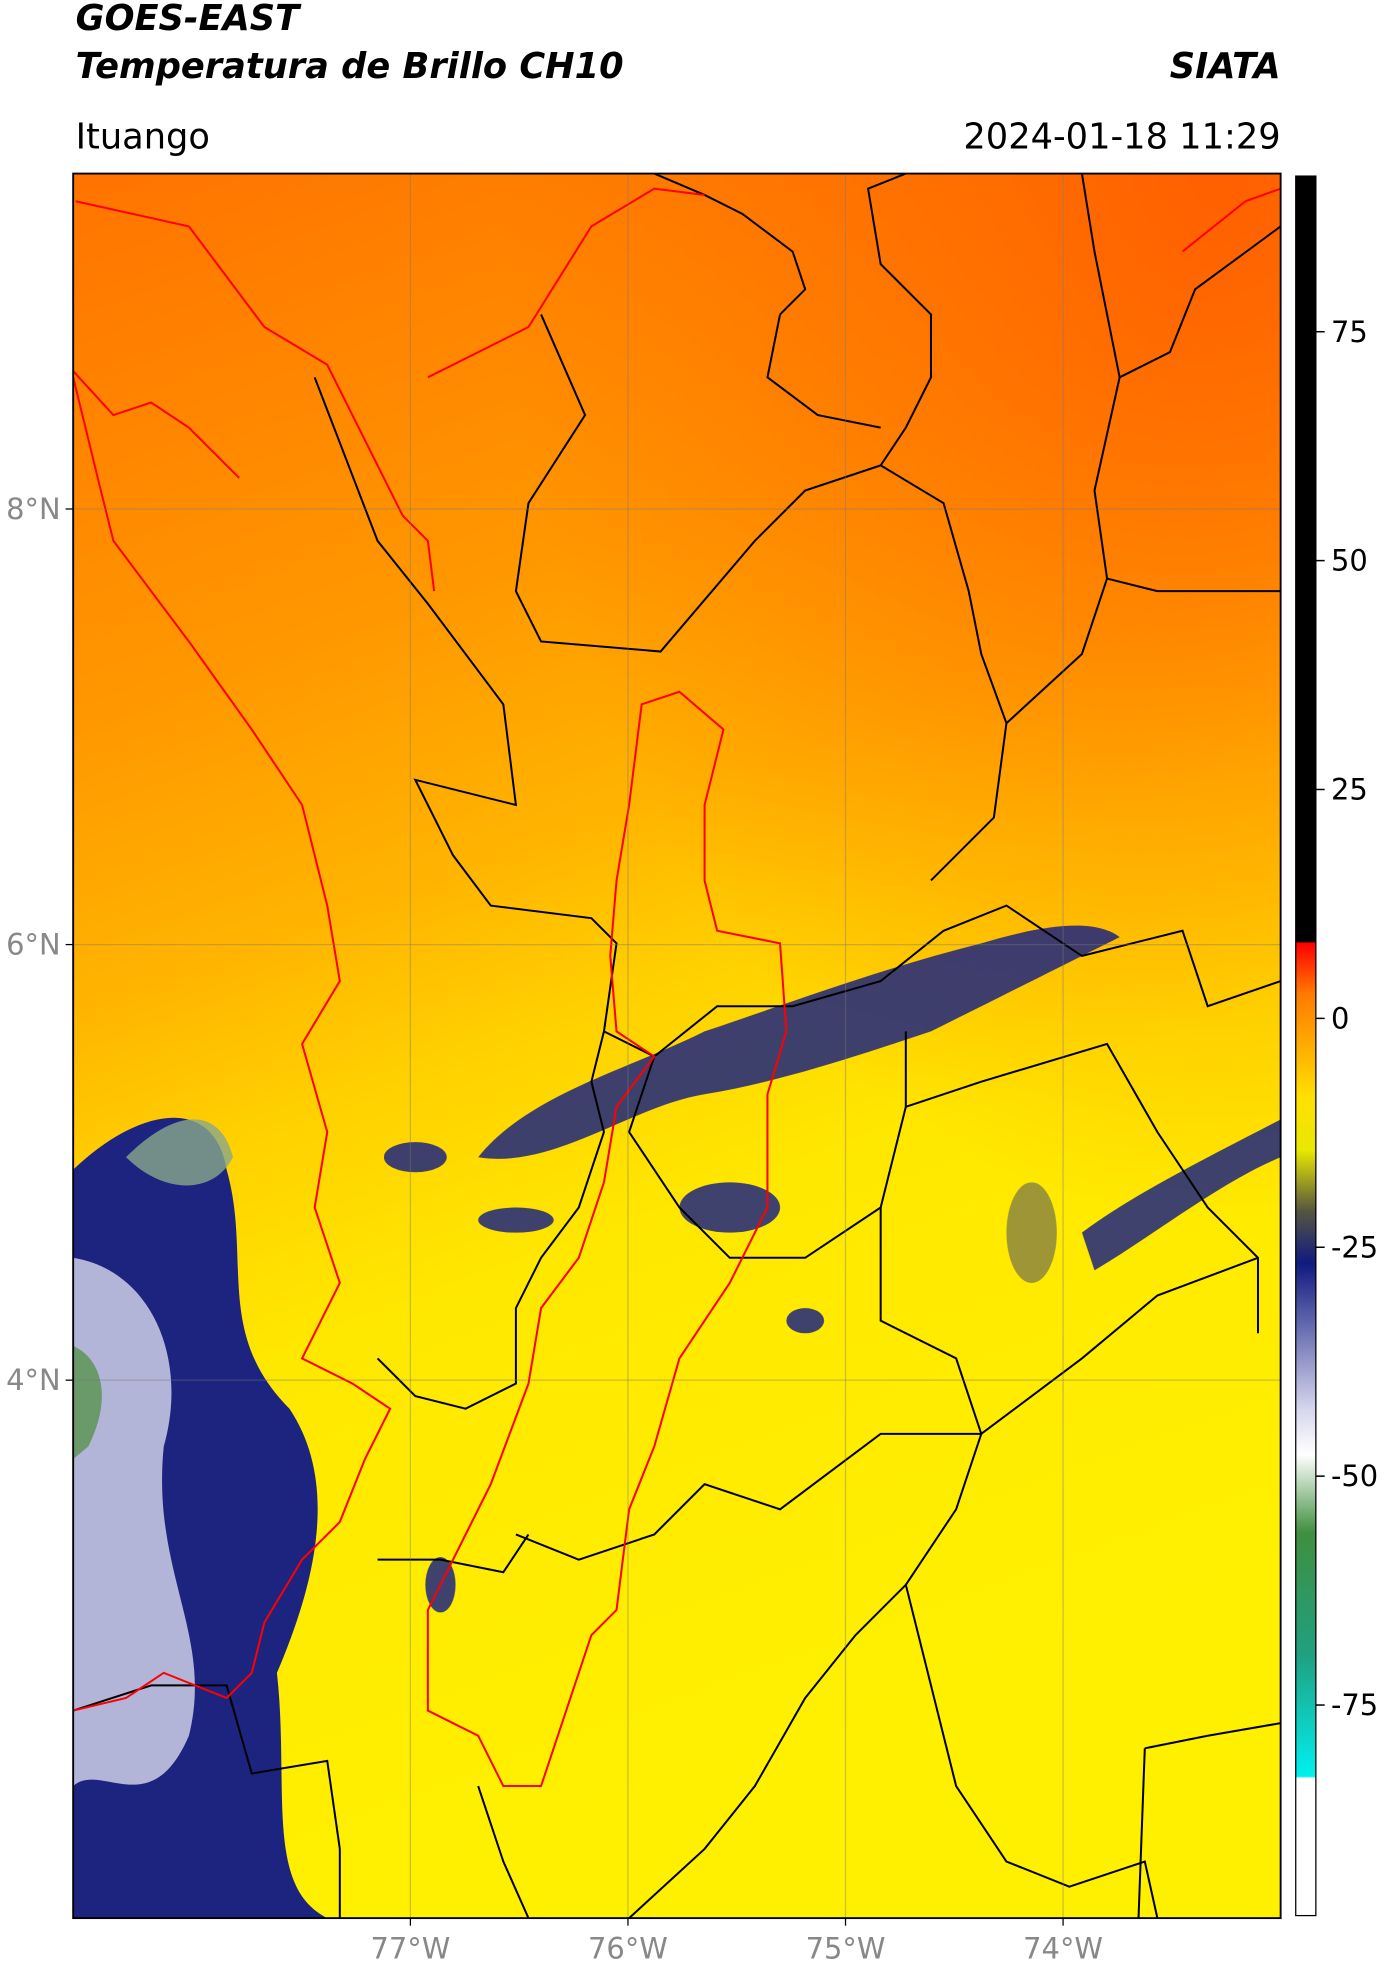 The image size is (1384, 1981). What do you see at coordinates (1354, 1476) in the screenshot?
I see `colorbar-tick-label: -50` at bounding box center [1354, 1476].